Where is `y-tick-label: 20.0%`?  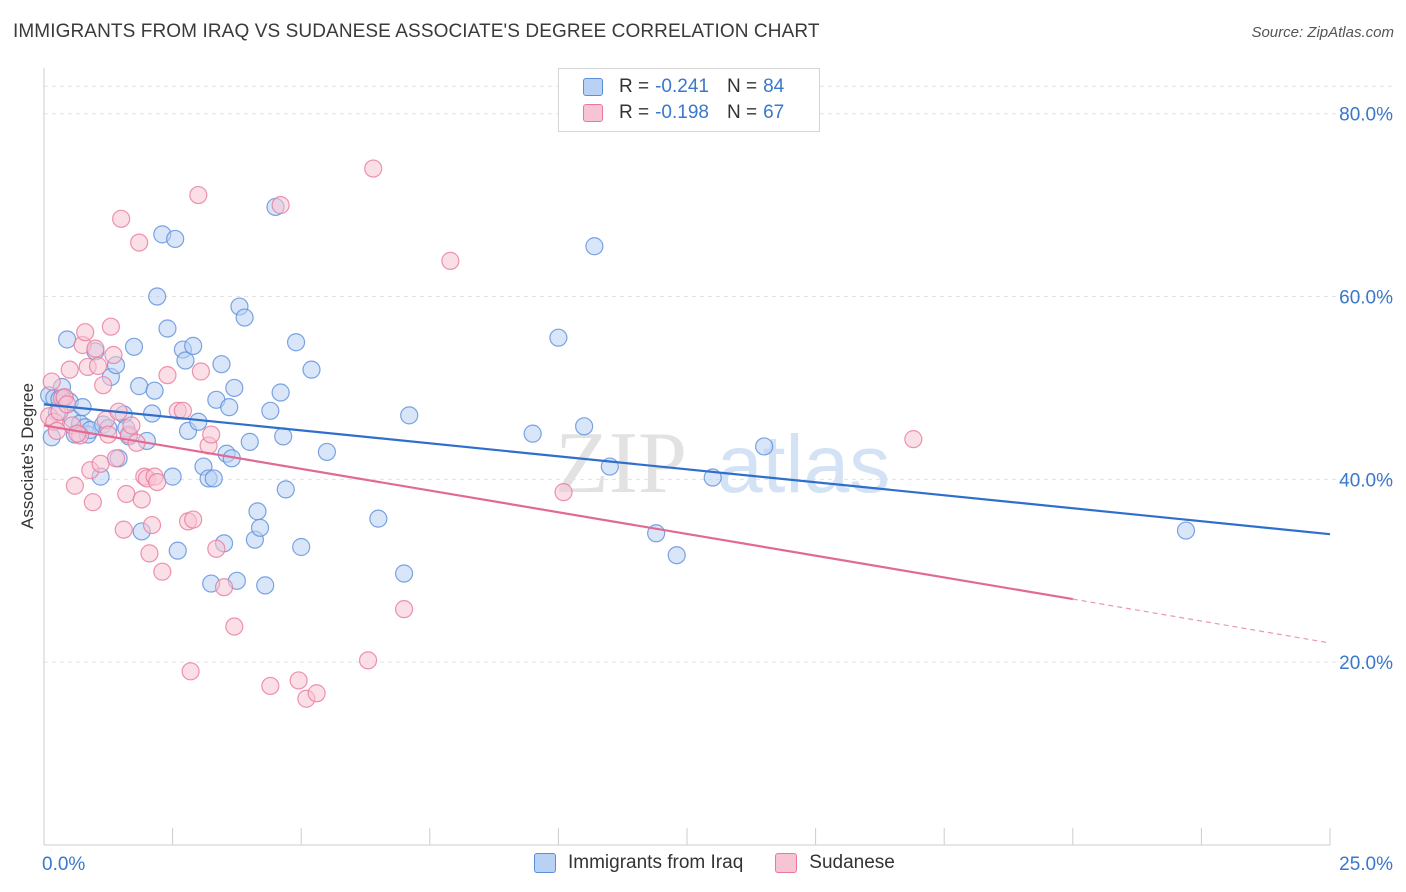
y-tick-label: 20.0% is located at coordinates (1366, 663).